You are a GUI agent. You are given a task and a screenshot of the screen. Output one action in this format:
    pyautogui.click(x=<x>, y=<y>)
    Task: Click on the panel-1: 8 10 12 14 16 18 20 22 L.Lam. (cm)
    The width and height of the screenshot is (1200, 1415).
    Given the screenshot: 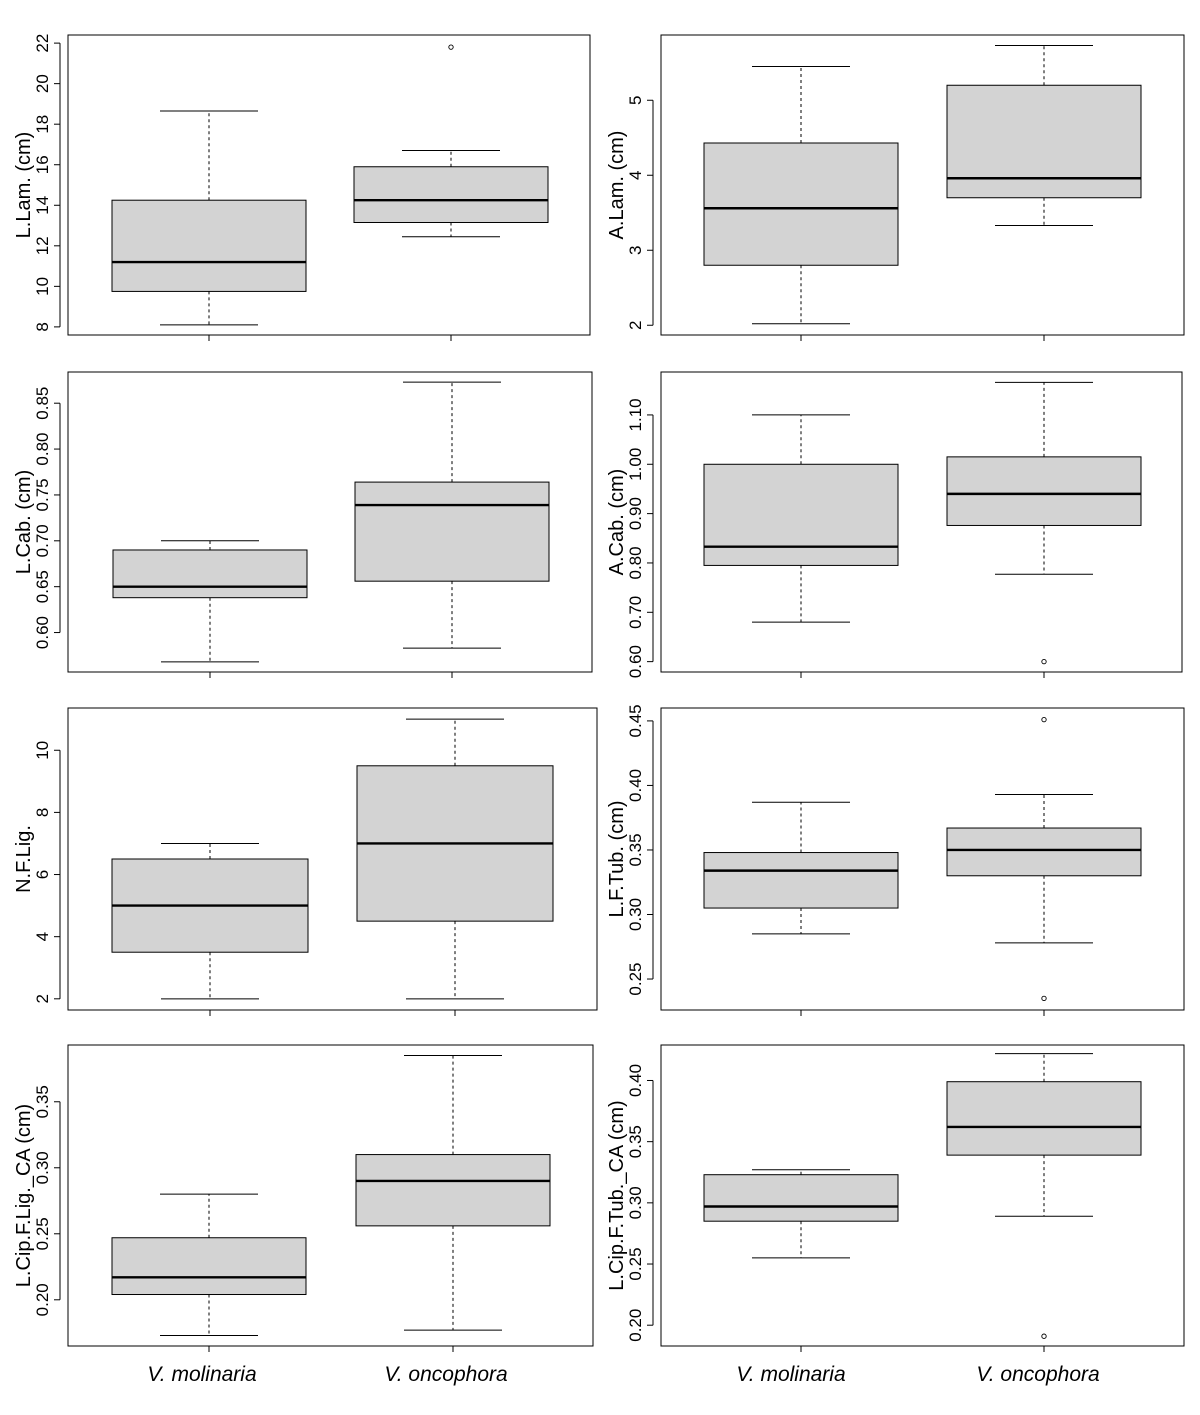 What is the action you would take?
    pyautogui.click(x=302, y=187)
    